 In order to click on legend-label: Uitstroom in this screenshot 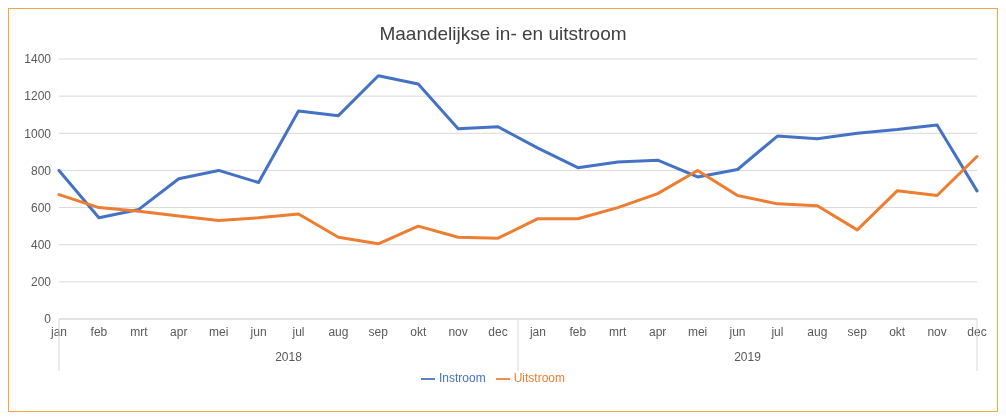, I will do `click(539, 378)`.